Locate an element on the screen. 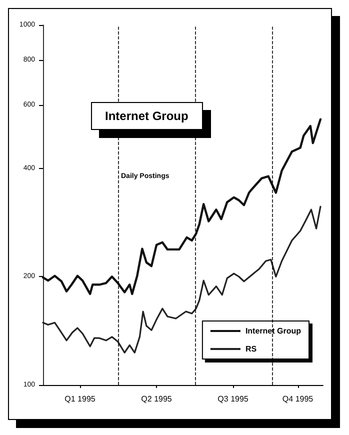 This screenshot has height=435, width=349. x-tick-label: Q4 1995 is located at coordinates (298, 399).